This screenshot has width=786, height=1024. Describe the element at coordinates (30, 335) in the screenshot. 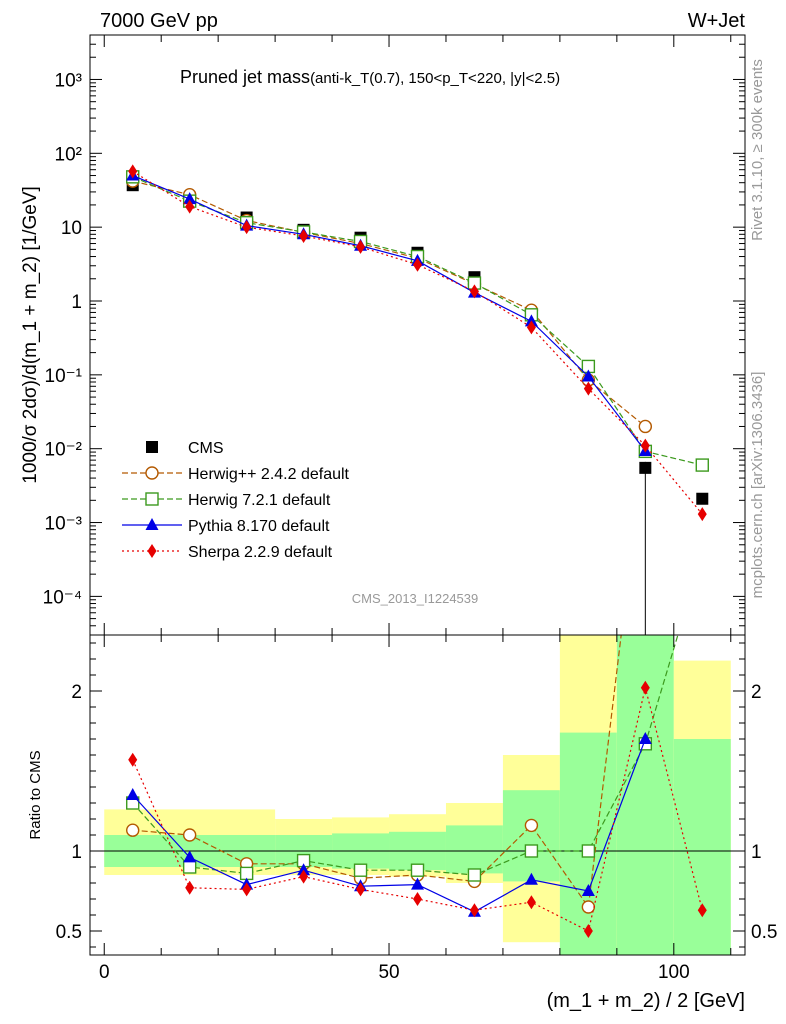

I see `main-y-axis-label: 1000/σ 2dσ)/d(m_1 + m_2) [1/GeV]` at that location.